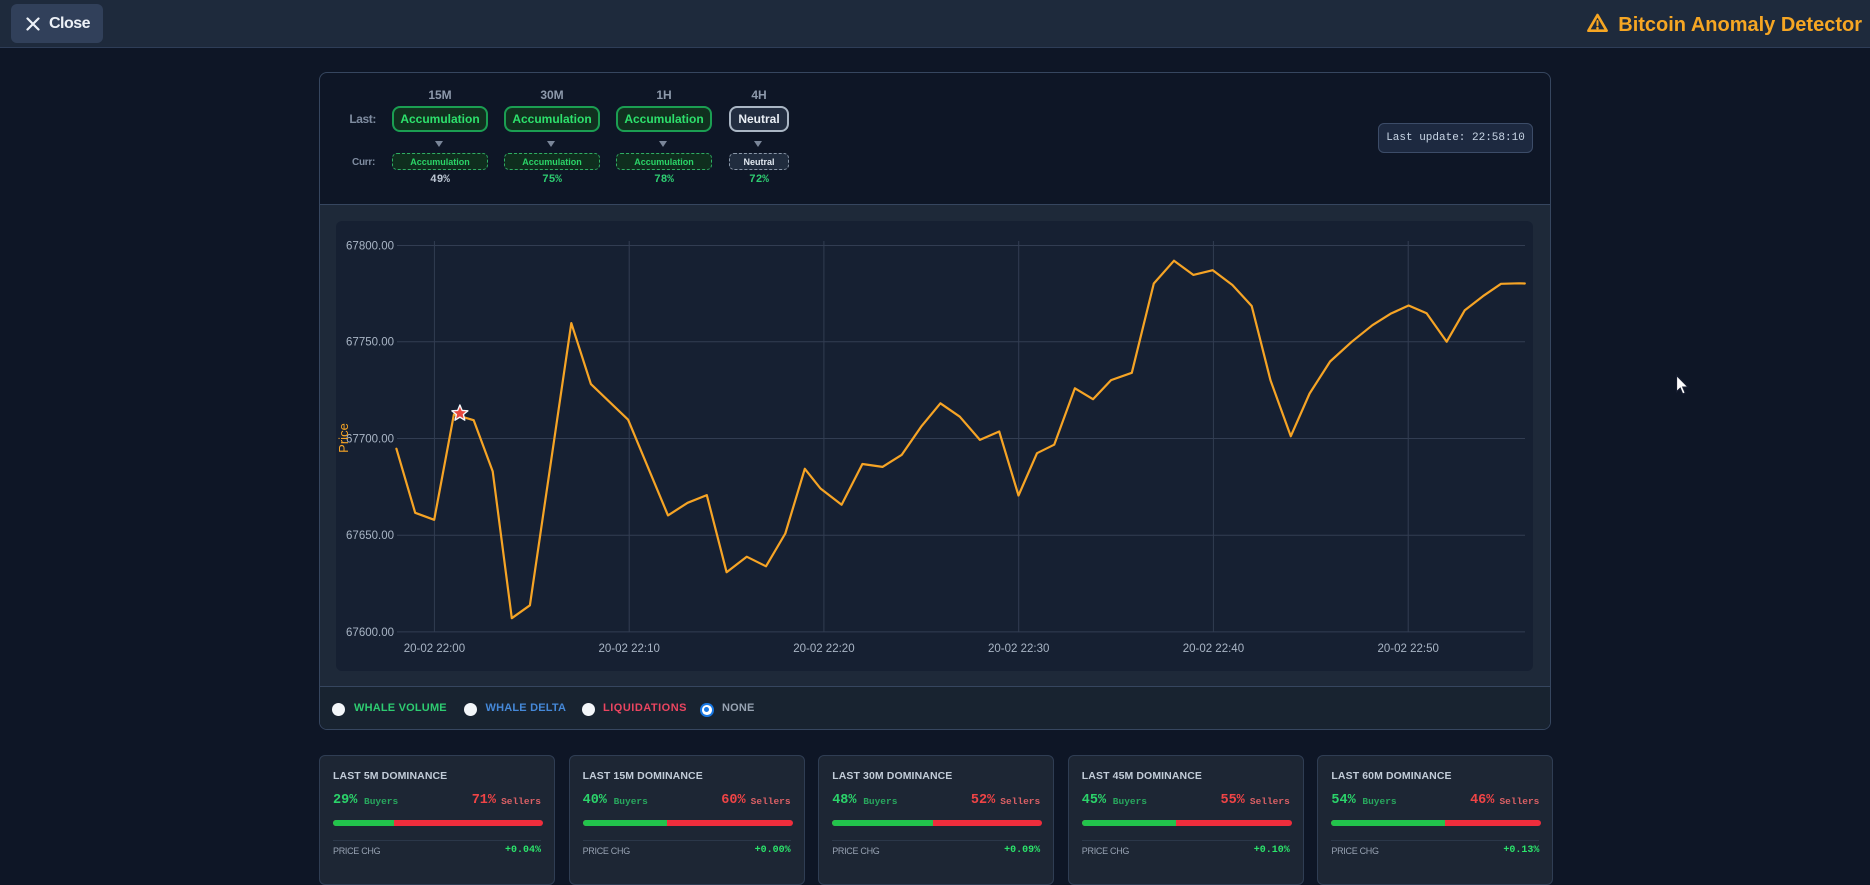  Describe the element at coordinates (370, 440) in the screenshot. I see `svg-text: 67700.00` at that location.